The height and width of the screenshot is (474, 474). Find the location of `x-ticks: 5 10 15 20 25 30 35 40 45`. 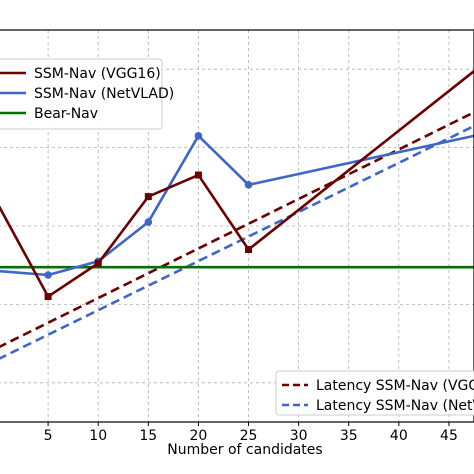

x-ticks: 5 10 15 20 25 30 35 40 45 is located at coordinates (251, 433).